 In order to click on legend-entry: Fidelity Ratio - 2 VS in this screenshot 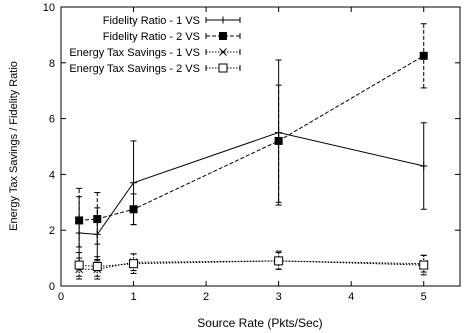, I will do `click(172, 37)`.